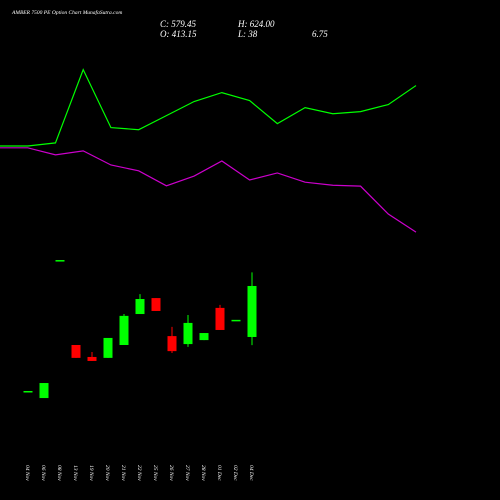 The width and height of the screenshot is (500, 500). Describe the element at coordinates (235, 473) in the screenshot. I see `x-tick-label: 02 Dec` at that location.